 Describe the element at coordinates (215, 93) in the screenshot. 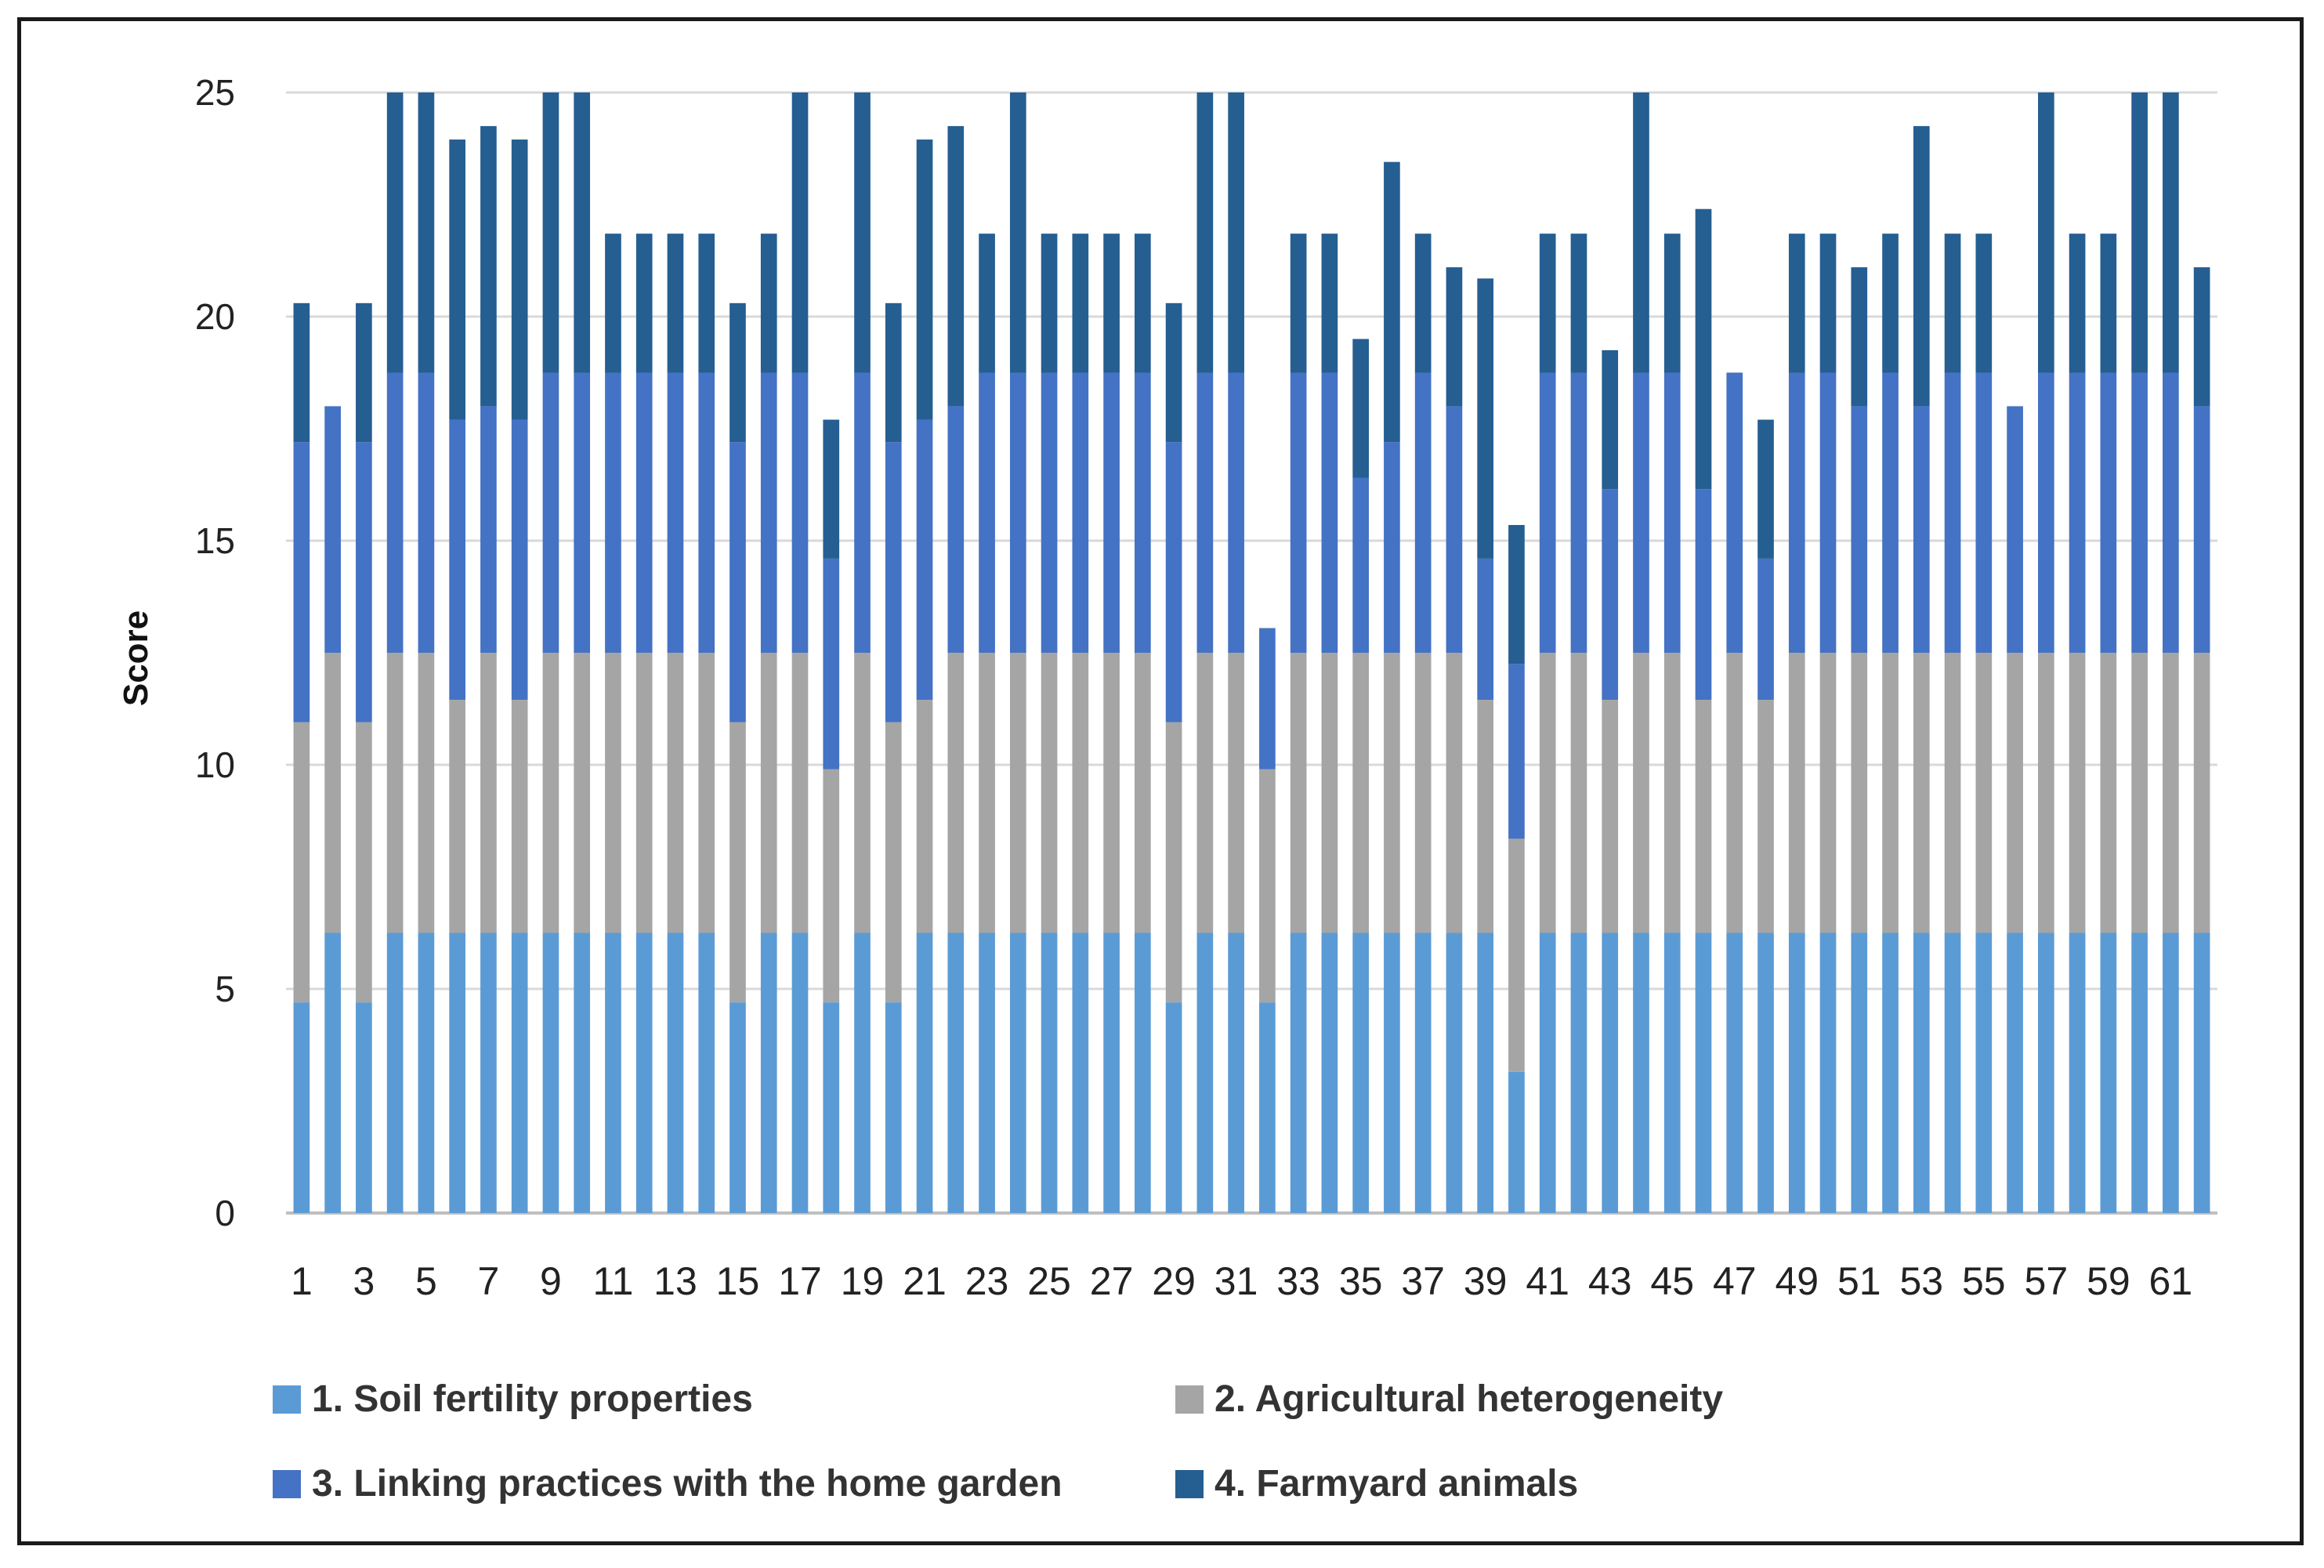

I see `y-tick-label: 25` at that location.